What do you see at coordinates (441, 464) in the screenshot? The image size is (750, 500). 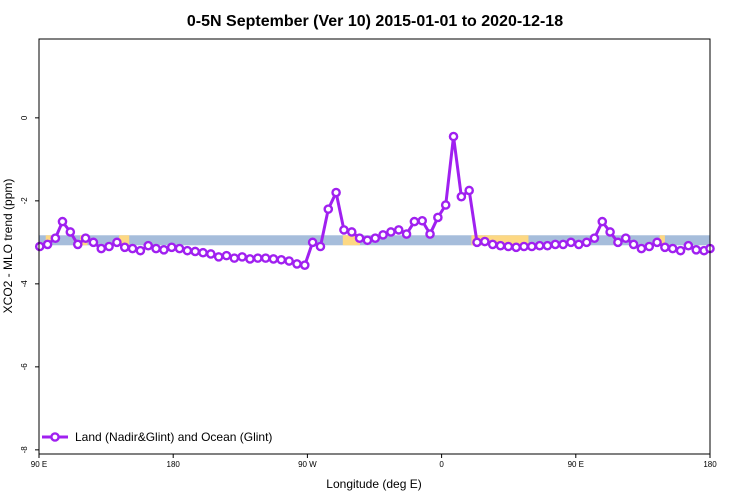 I see `x-tick-label: 0` at bounding box center [441, 464].